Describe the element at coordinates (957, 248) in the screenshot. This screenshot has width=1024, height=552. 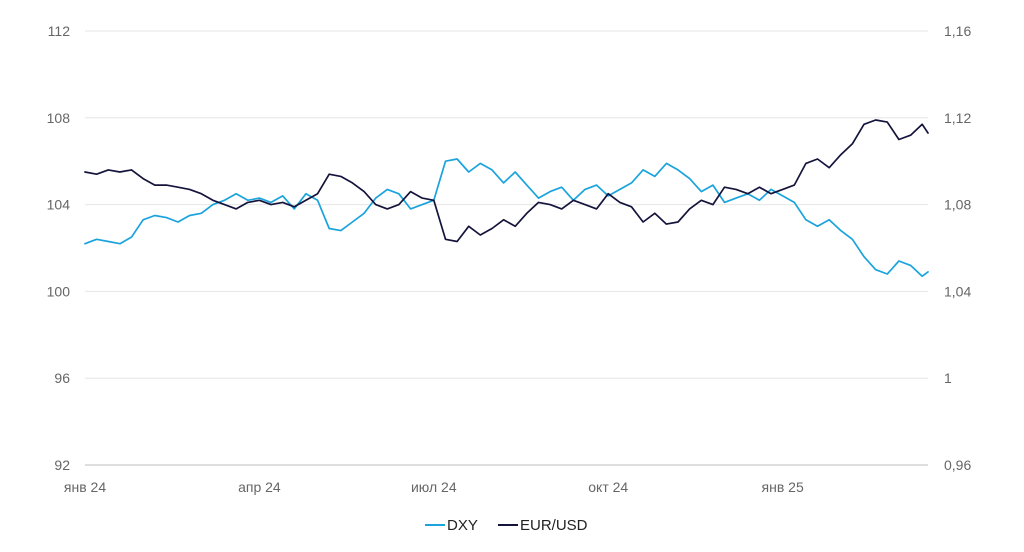
I see `right-y-axis: 0,96 1 1,04 1,08 1,12 1,16` at that location.